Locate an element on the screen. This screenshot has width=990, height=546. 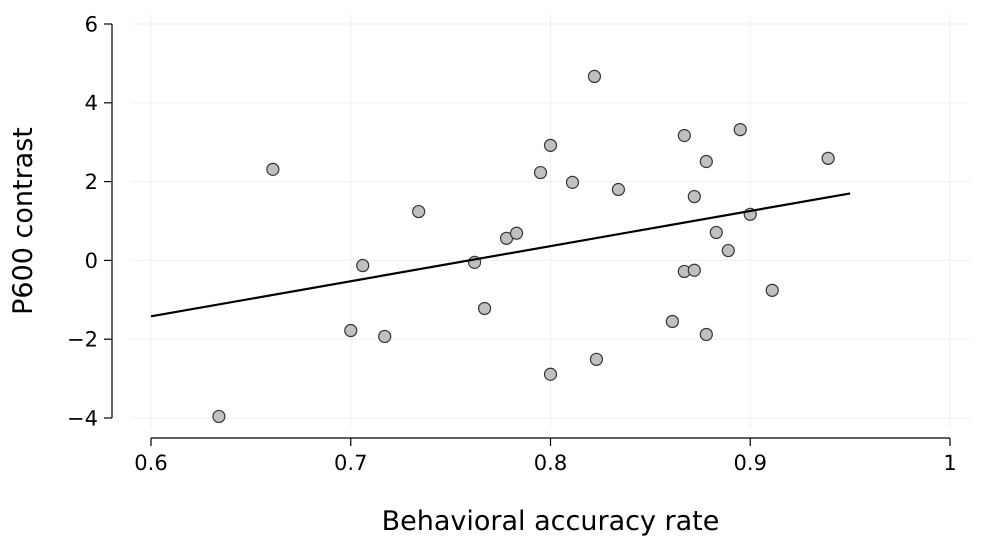
x-tick-label: 1 is located at coordinates (950, 463).